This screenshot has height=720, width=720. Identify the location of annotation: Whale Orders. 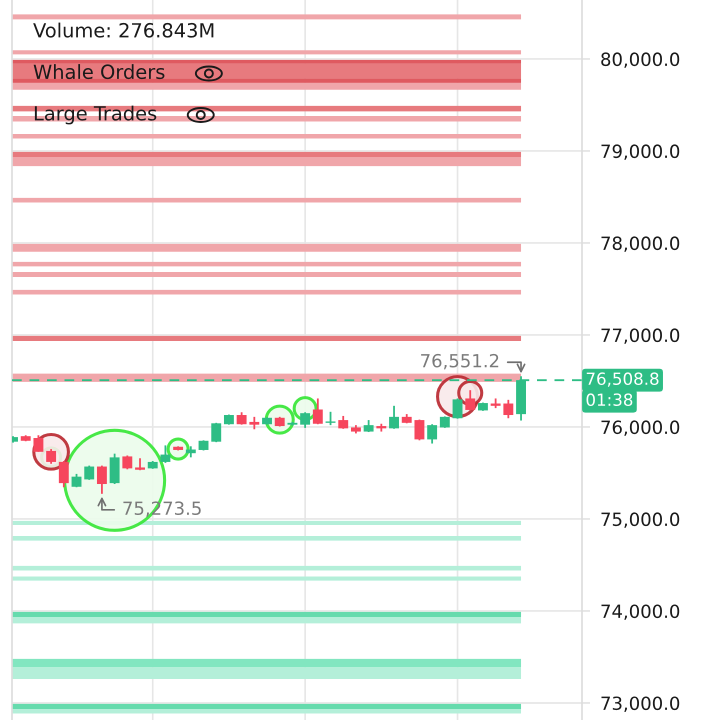
(99, 72).